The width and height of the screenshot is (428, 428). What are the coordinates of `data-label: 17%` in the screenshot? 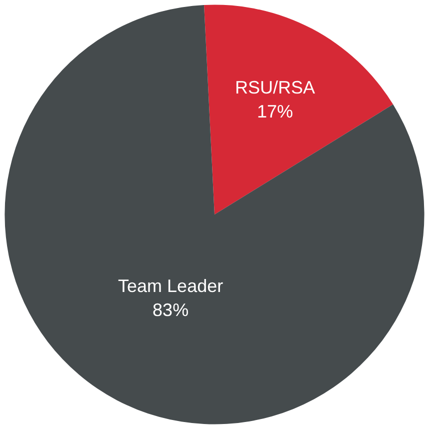 It's located at (275, 111).